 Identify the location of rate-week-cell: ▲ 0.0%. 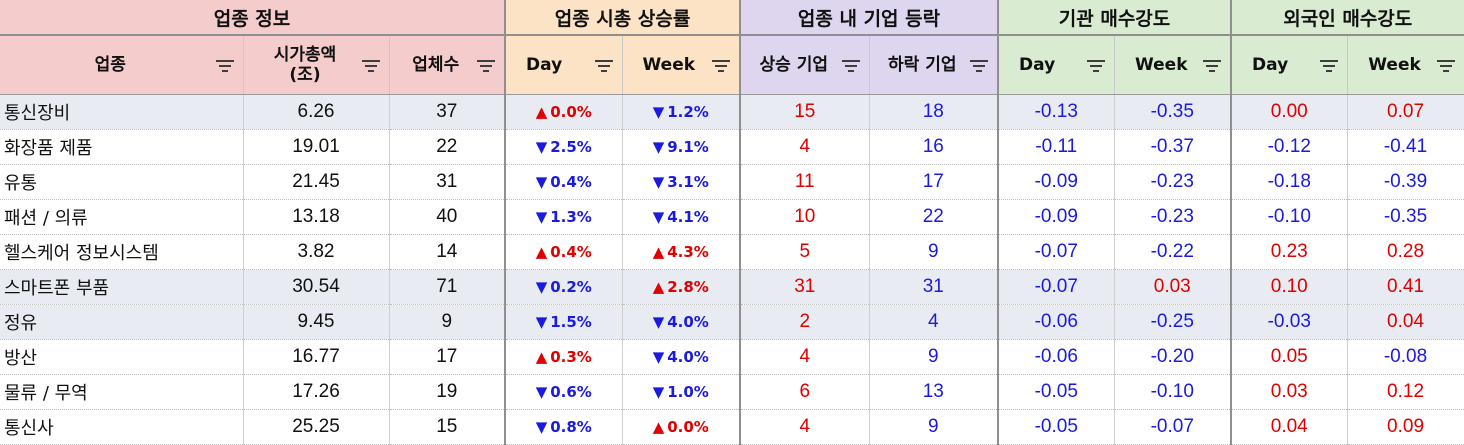
(682, 427).